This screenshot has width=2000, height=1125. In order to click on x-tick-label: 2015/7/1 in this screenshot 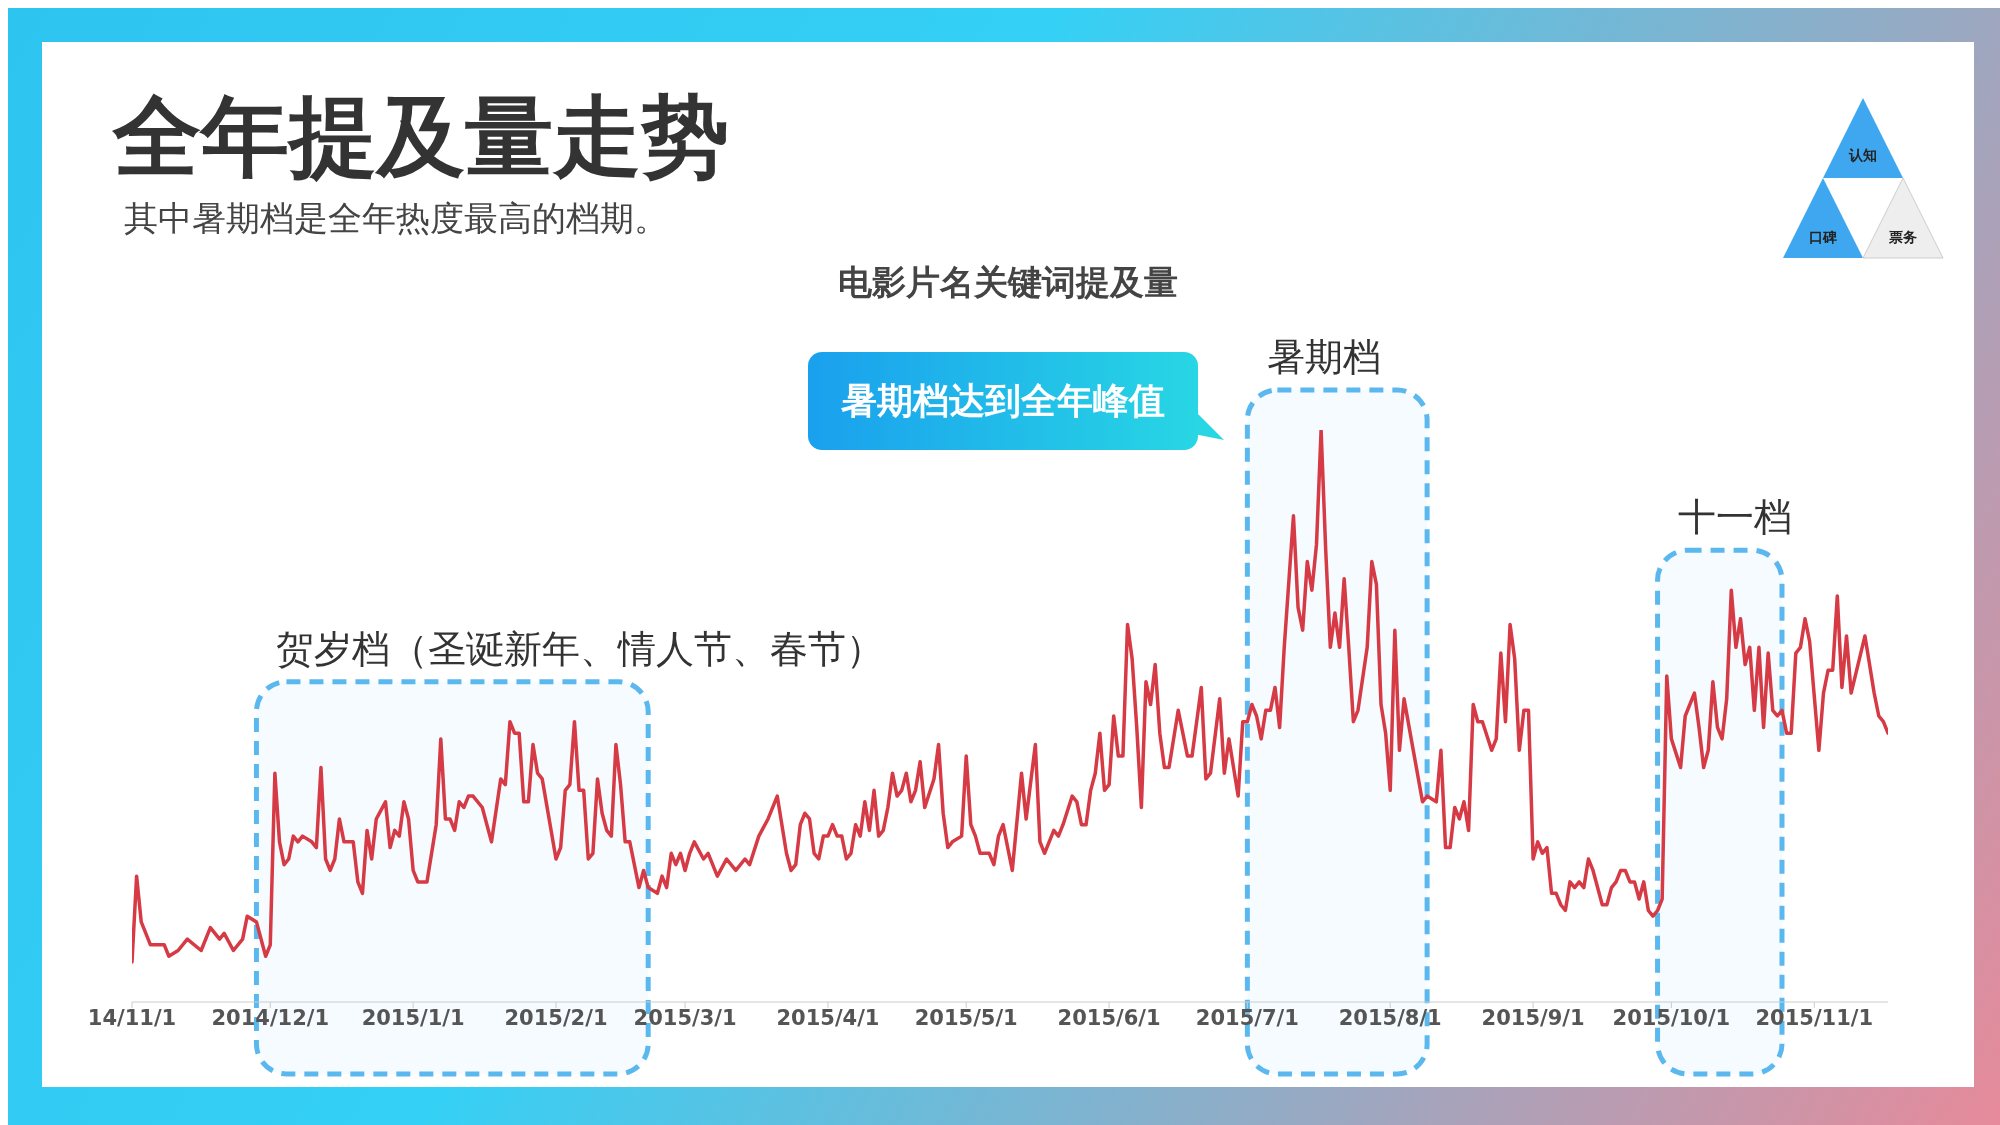, I will do `click(1247, 1017)`.